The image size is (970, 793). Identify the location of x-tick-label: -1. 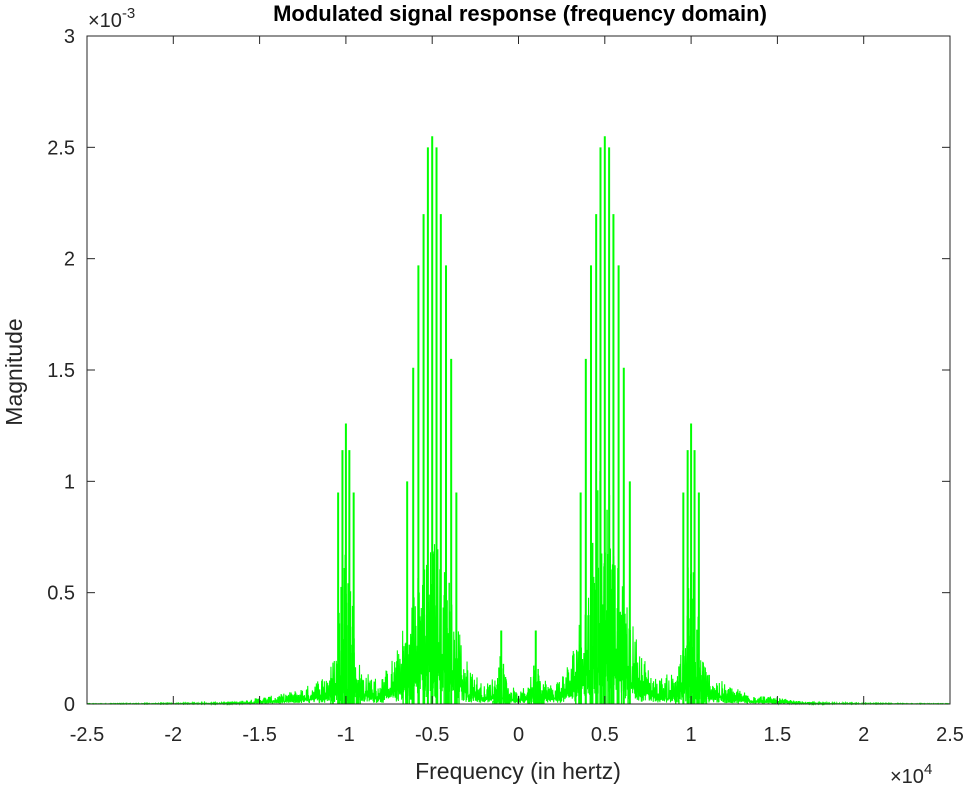
(346, 735).